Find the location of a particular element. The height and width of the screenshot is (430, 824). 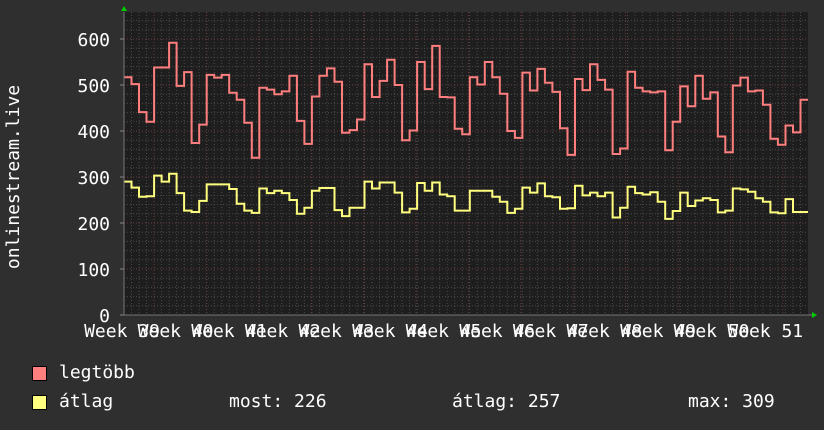

x-tick-label: Week 40 is located at coordinates (176, 331).